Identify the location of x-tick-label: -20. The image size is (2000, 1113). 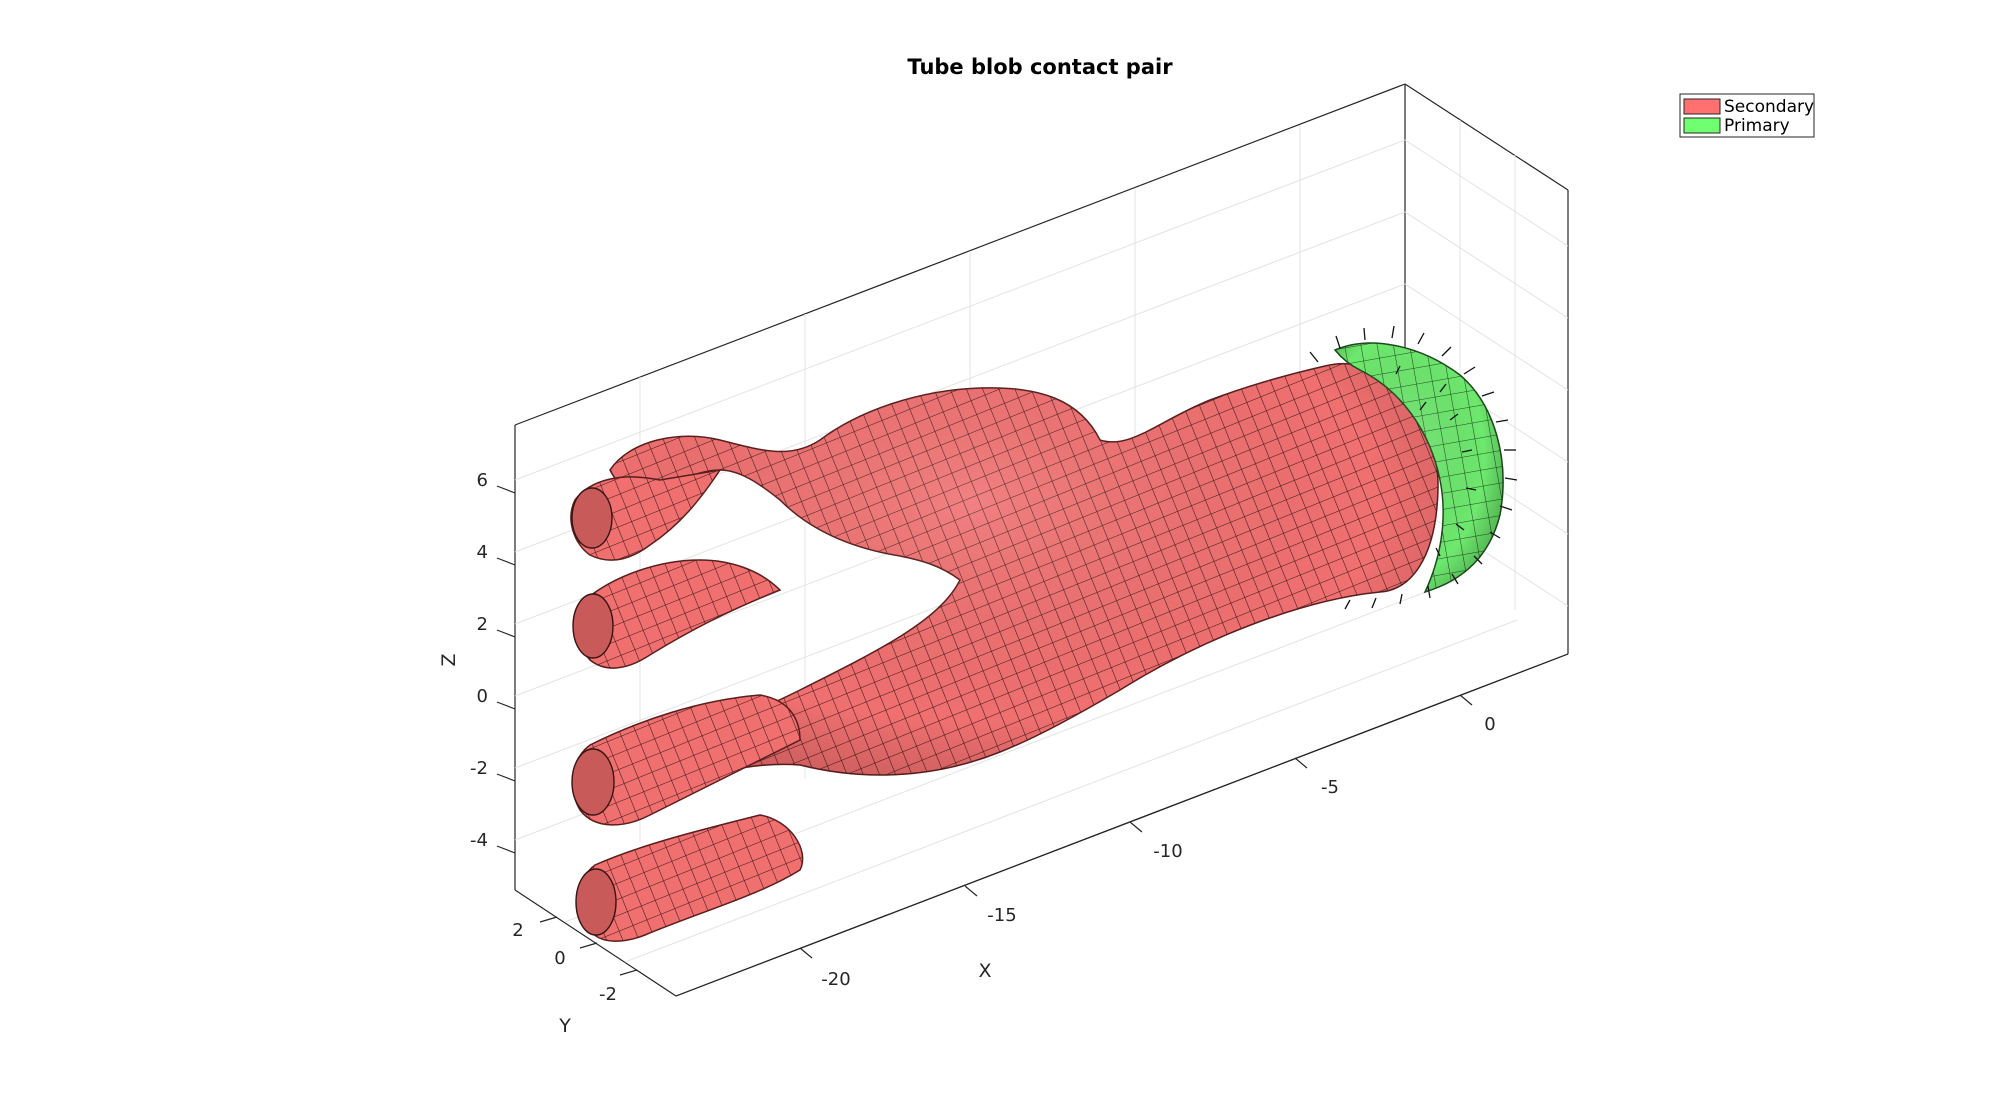
(835, 979).